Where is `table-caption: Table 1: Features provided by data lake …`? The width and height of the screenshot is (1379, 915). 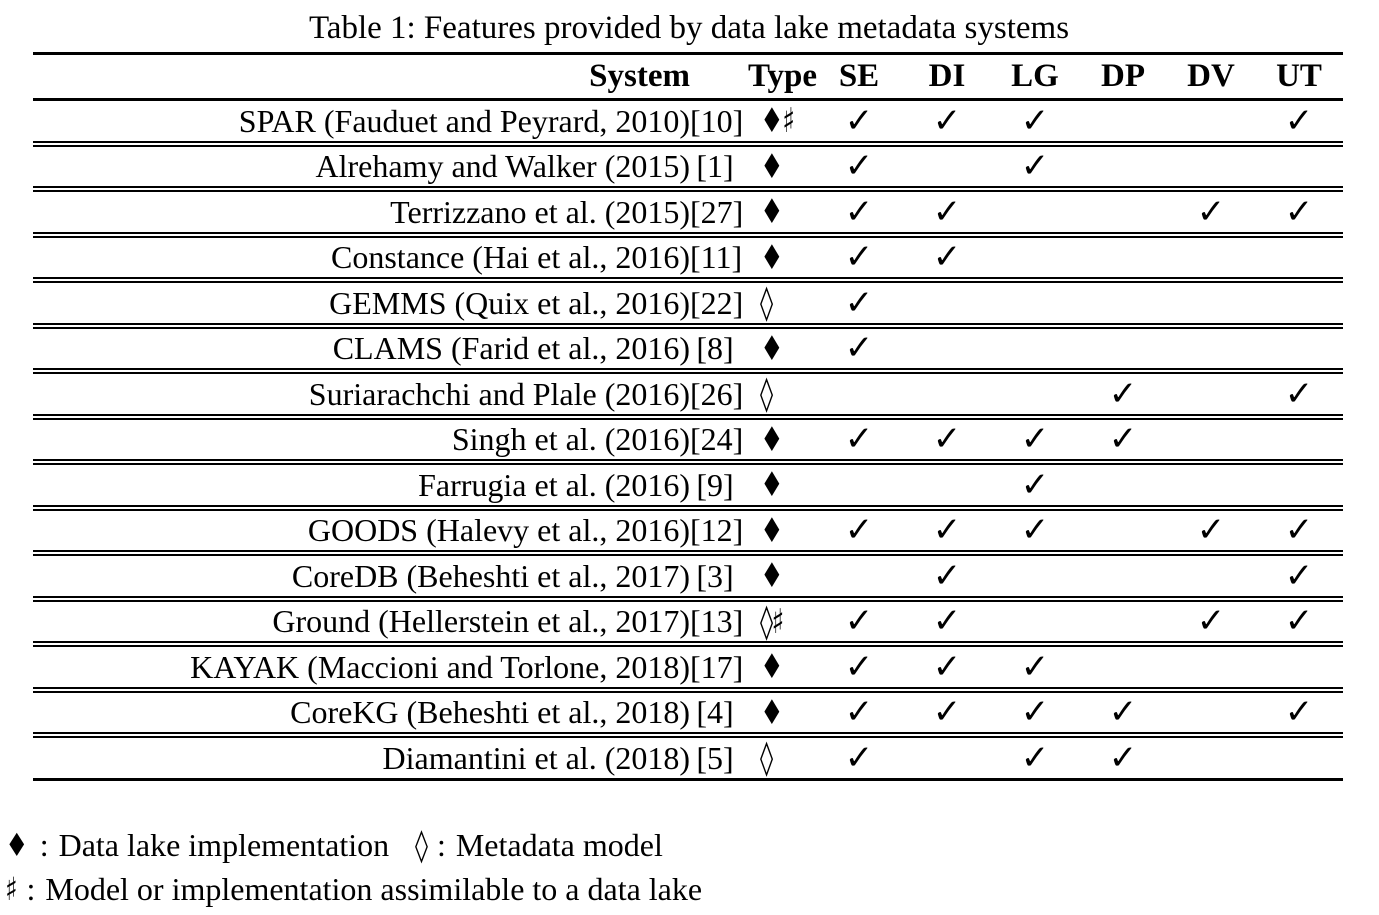
table-caption: Table 1: Features provided by data lake … is located at coordinates (689, 28).